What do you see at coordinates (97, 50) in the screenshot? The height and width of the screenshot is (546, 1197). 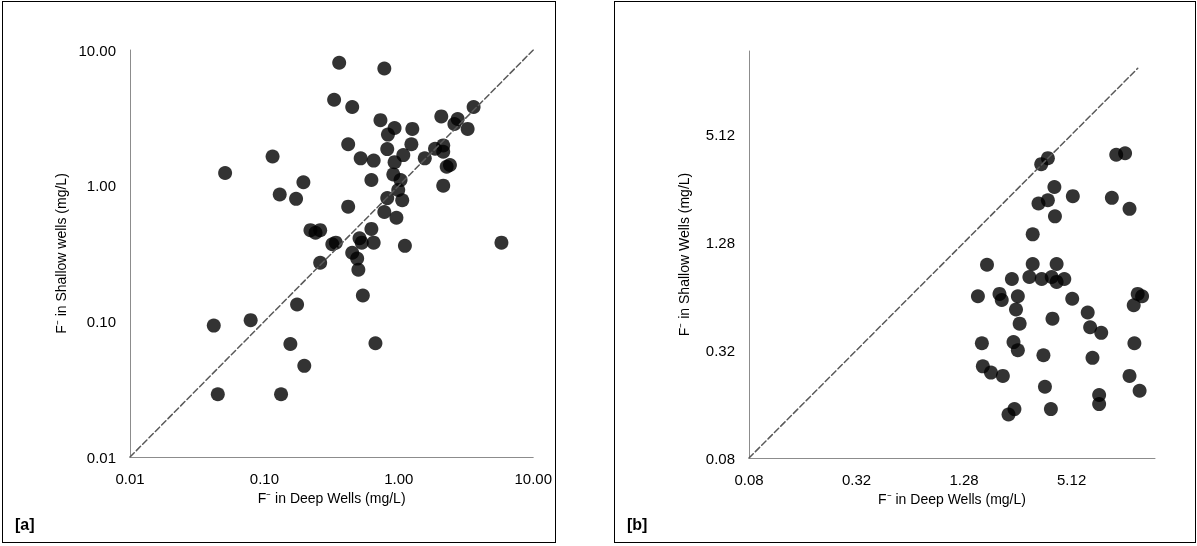 I see `y-tick-label: 10.00` at bounding box center [97, 50].